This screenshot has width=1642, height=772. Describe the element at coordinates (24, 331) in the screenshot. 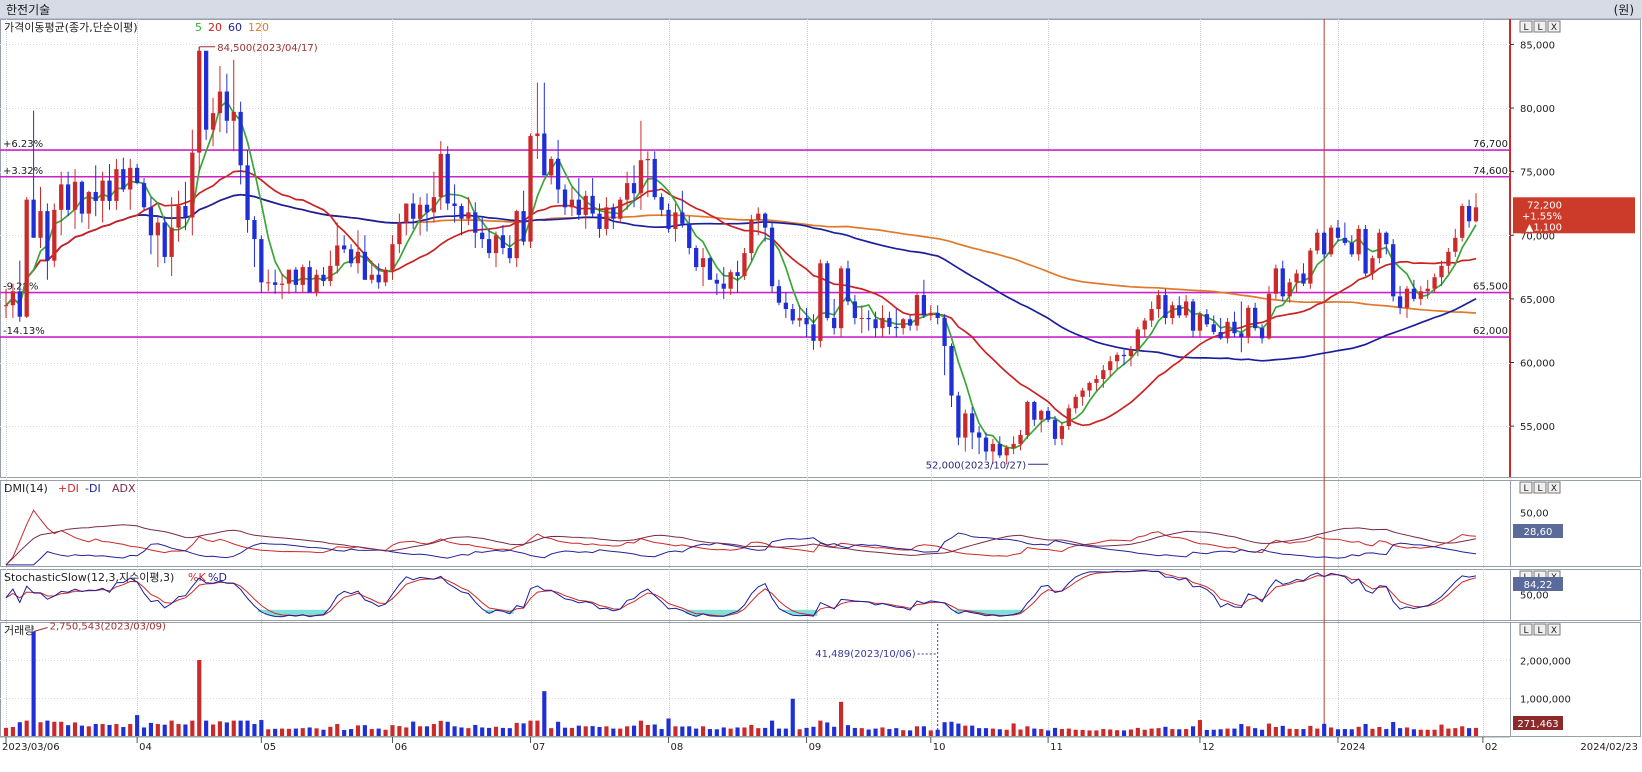

I see `hline-pct-label: -14.13%` at that location.